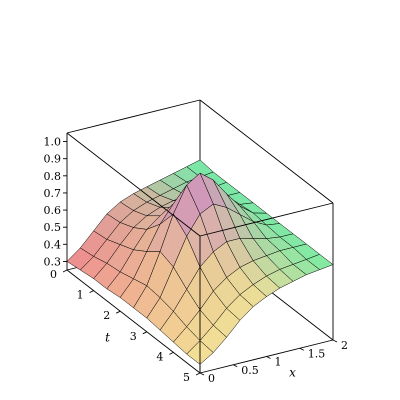 Image resolution: width=400 pixels, height=400 pixels. Describe the element at coordinates (53, 244) in the screenshot. I see `z-tick-label: 0.4` at that location.